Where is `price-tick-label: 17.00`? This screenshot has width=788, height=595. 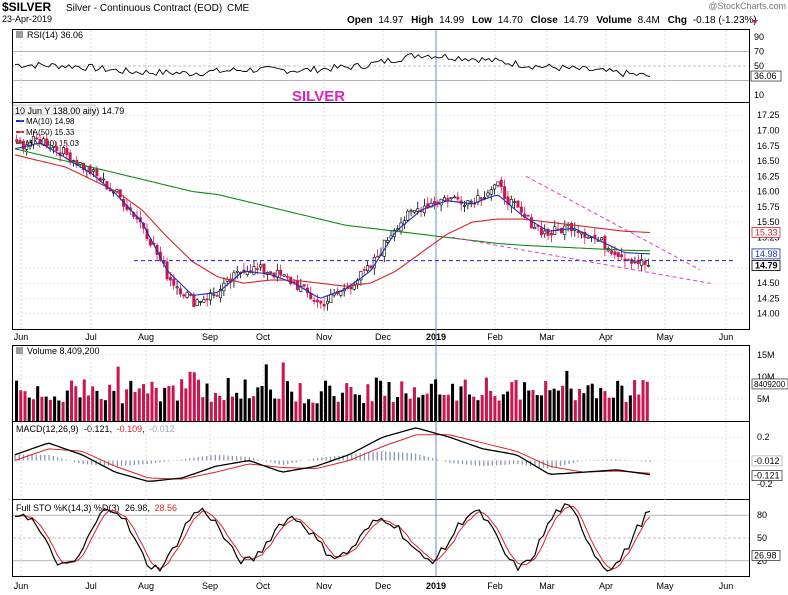
price-tick-label: 17.00 is located at coordinates (768, 130).